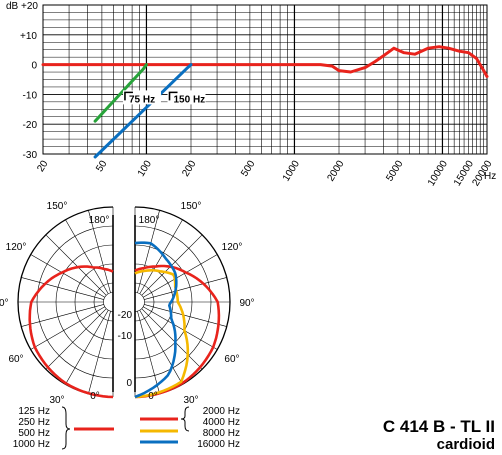  I want to click on y-tick-label: +20, so click(29, 6).